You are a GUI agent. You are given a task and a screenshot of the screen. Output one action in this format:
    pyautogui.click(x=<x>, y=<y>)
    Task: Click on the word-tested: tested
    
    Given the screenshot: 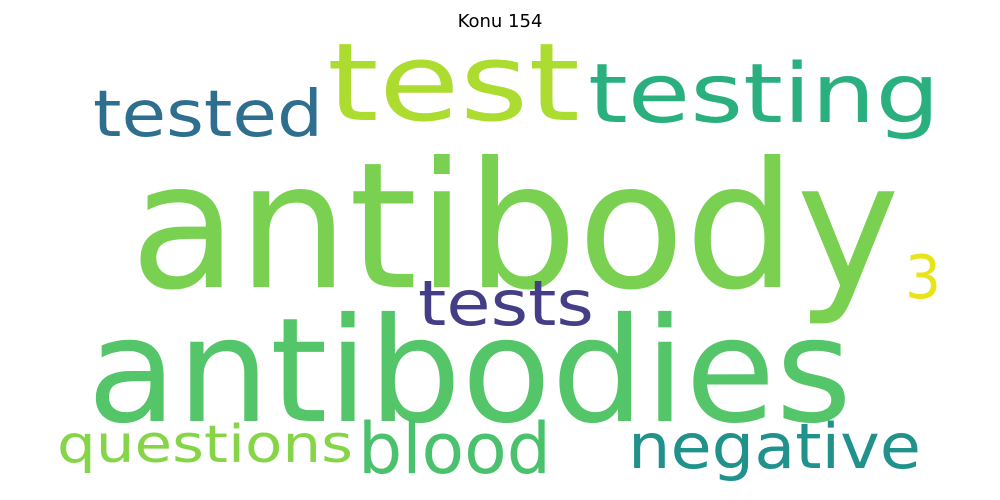 What is the action you would take?
    pyautogui.click(x=208, y=115)
    